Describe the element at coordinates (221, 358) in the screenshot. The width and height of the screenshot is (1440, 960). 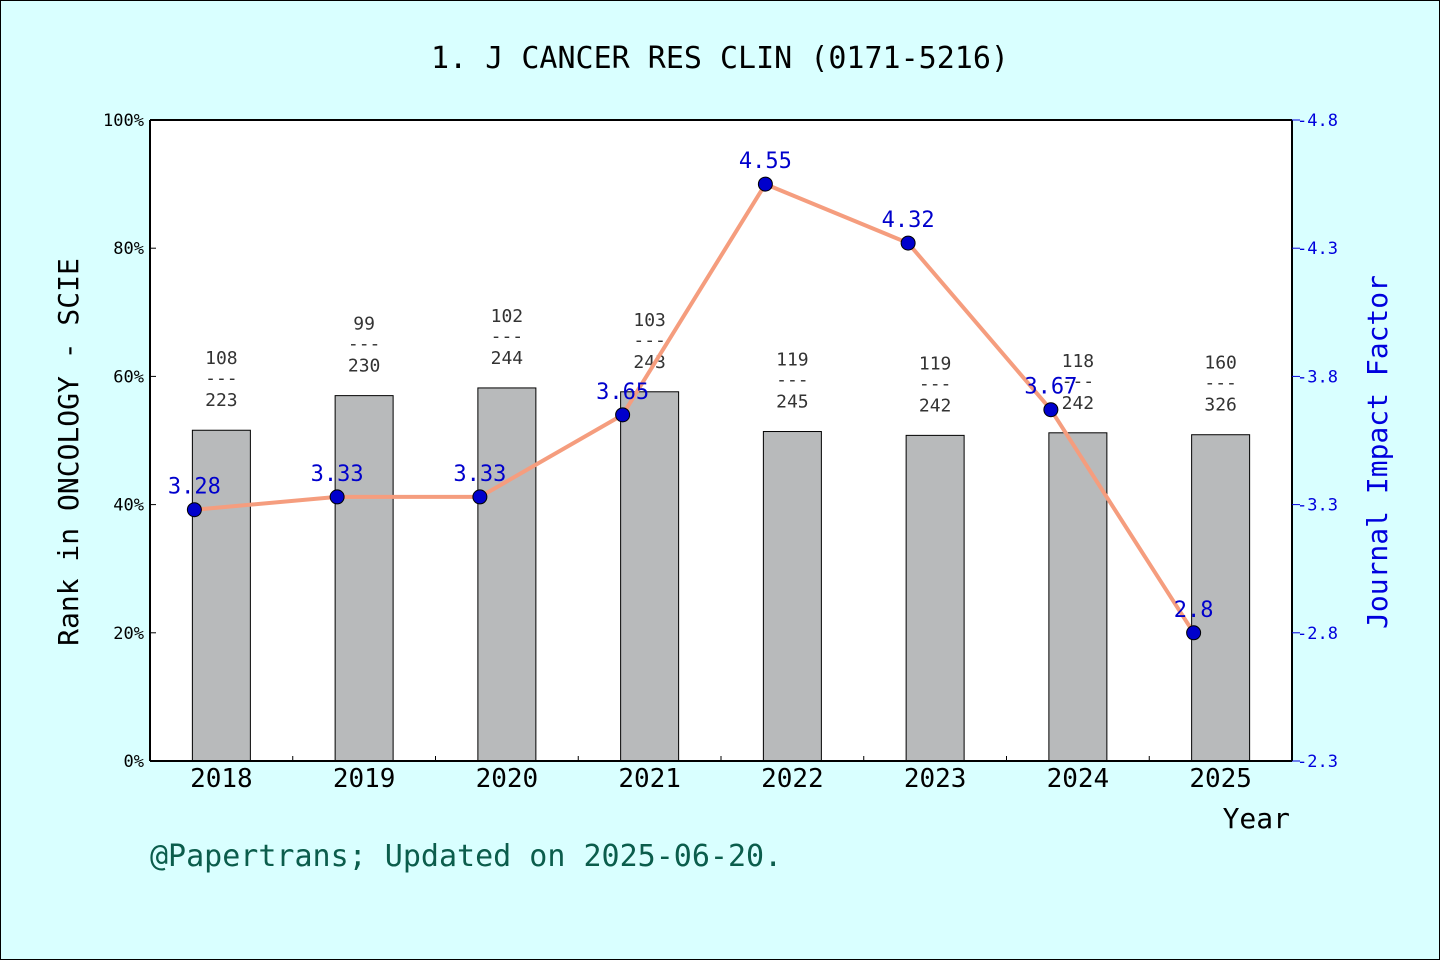
I see `bar-rank-label: 108` at that location.